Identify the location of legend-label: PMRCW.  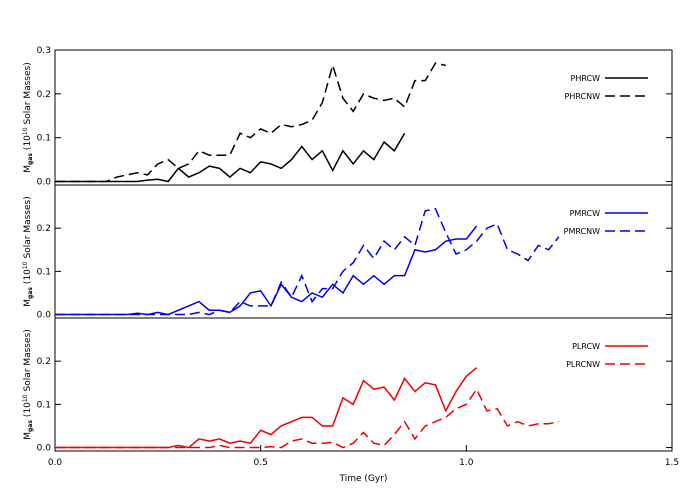
(585, 213).